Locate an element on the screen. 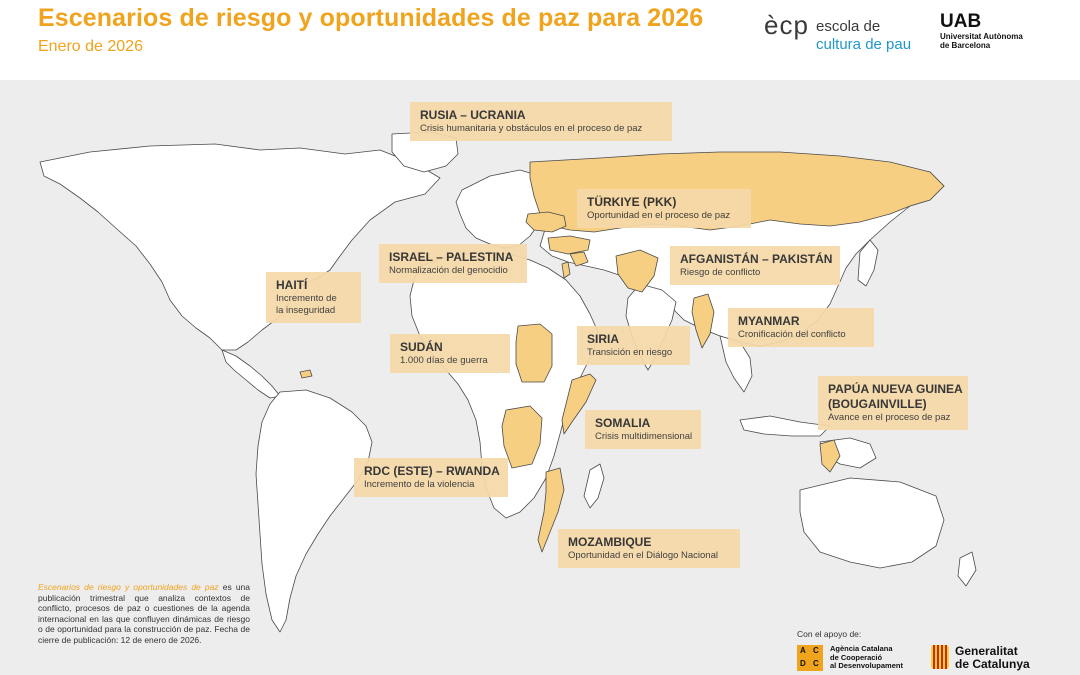  scenario-desc: Avance en el proceso de paz is located at coordinates (889, 417).